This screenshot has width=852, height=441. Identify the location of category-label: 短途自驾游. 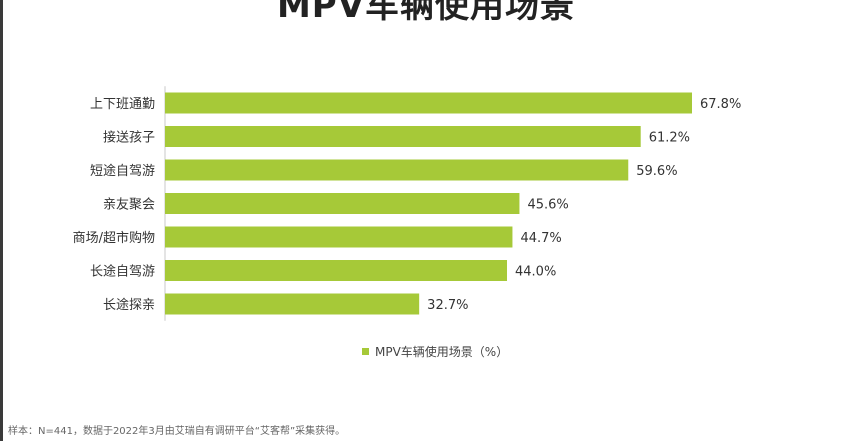
(122, 171).